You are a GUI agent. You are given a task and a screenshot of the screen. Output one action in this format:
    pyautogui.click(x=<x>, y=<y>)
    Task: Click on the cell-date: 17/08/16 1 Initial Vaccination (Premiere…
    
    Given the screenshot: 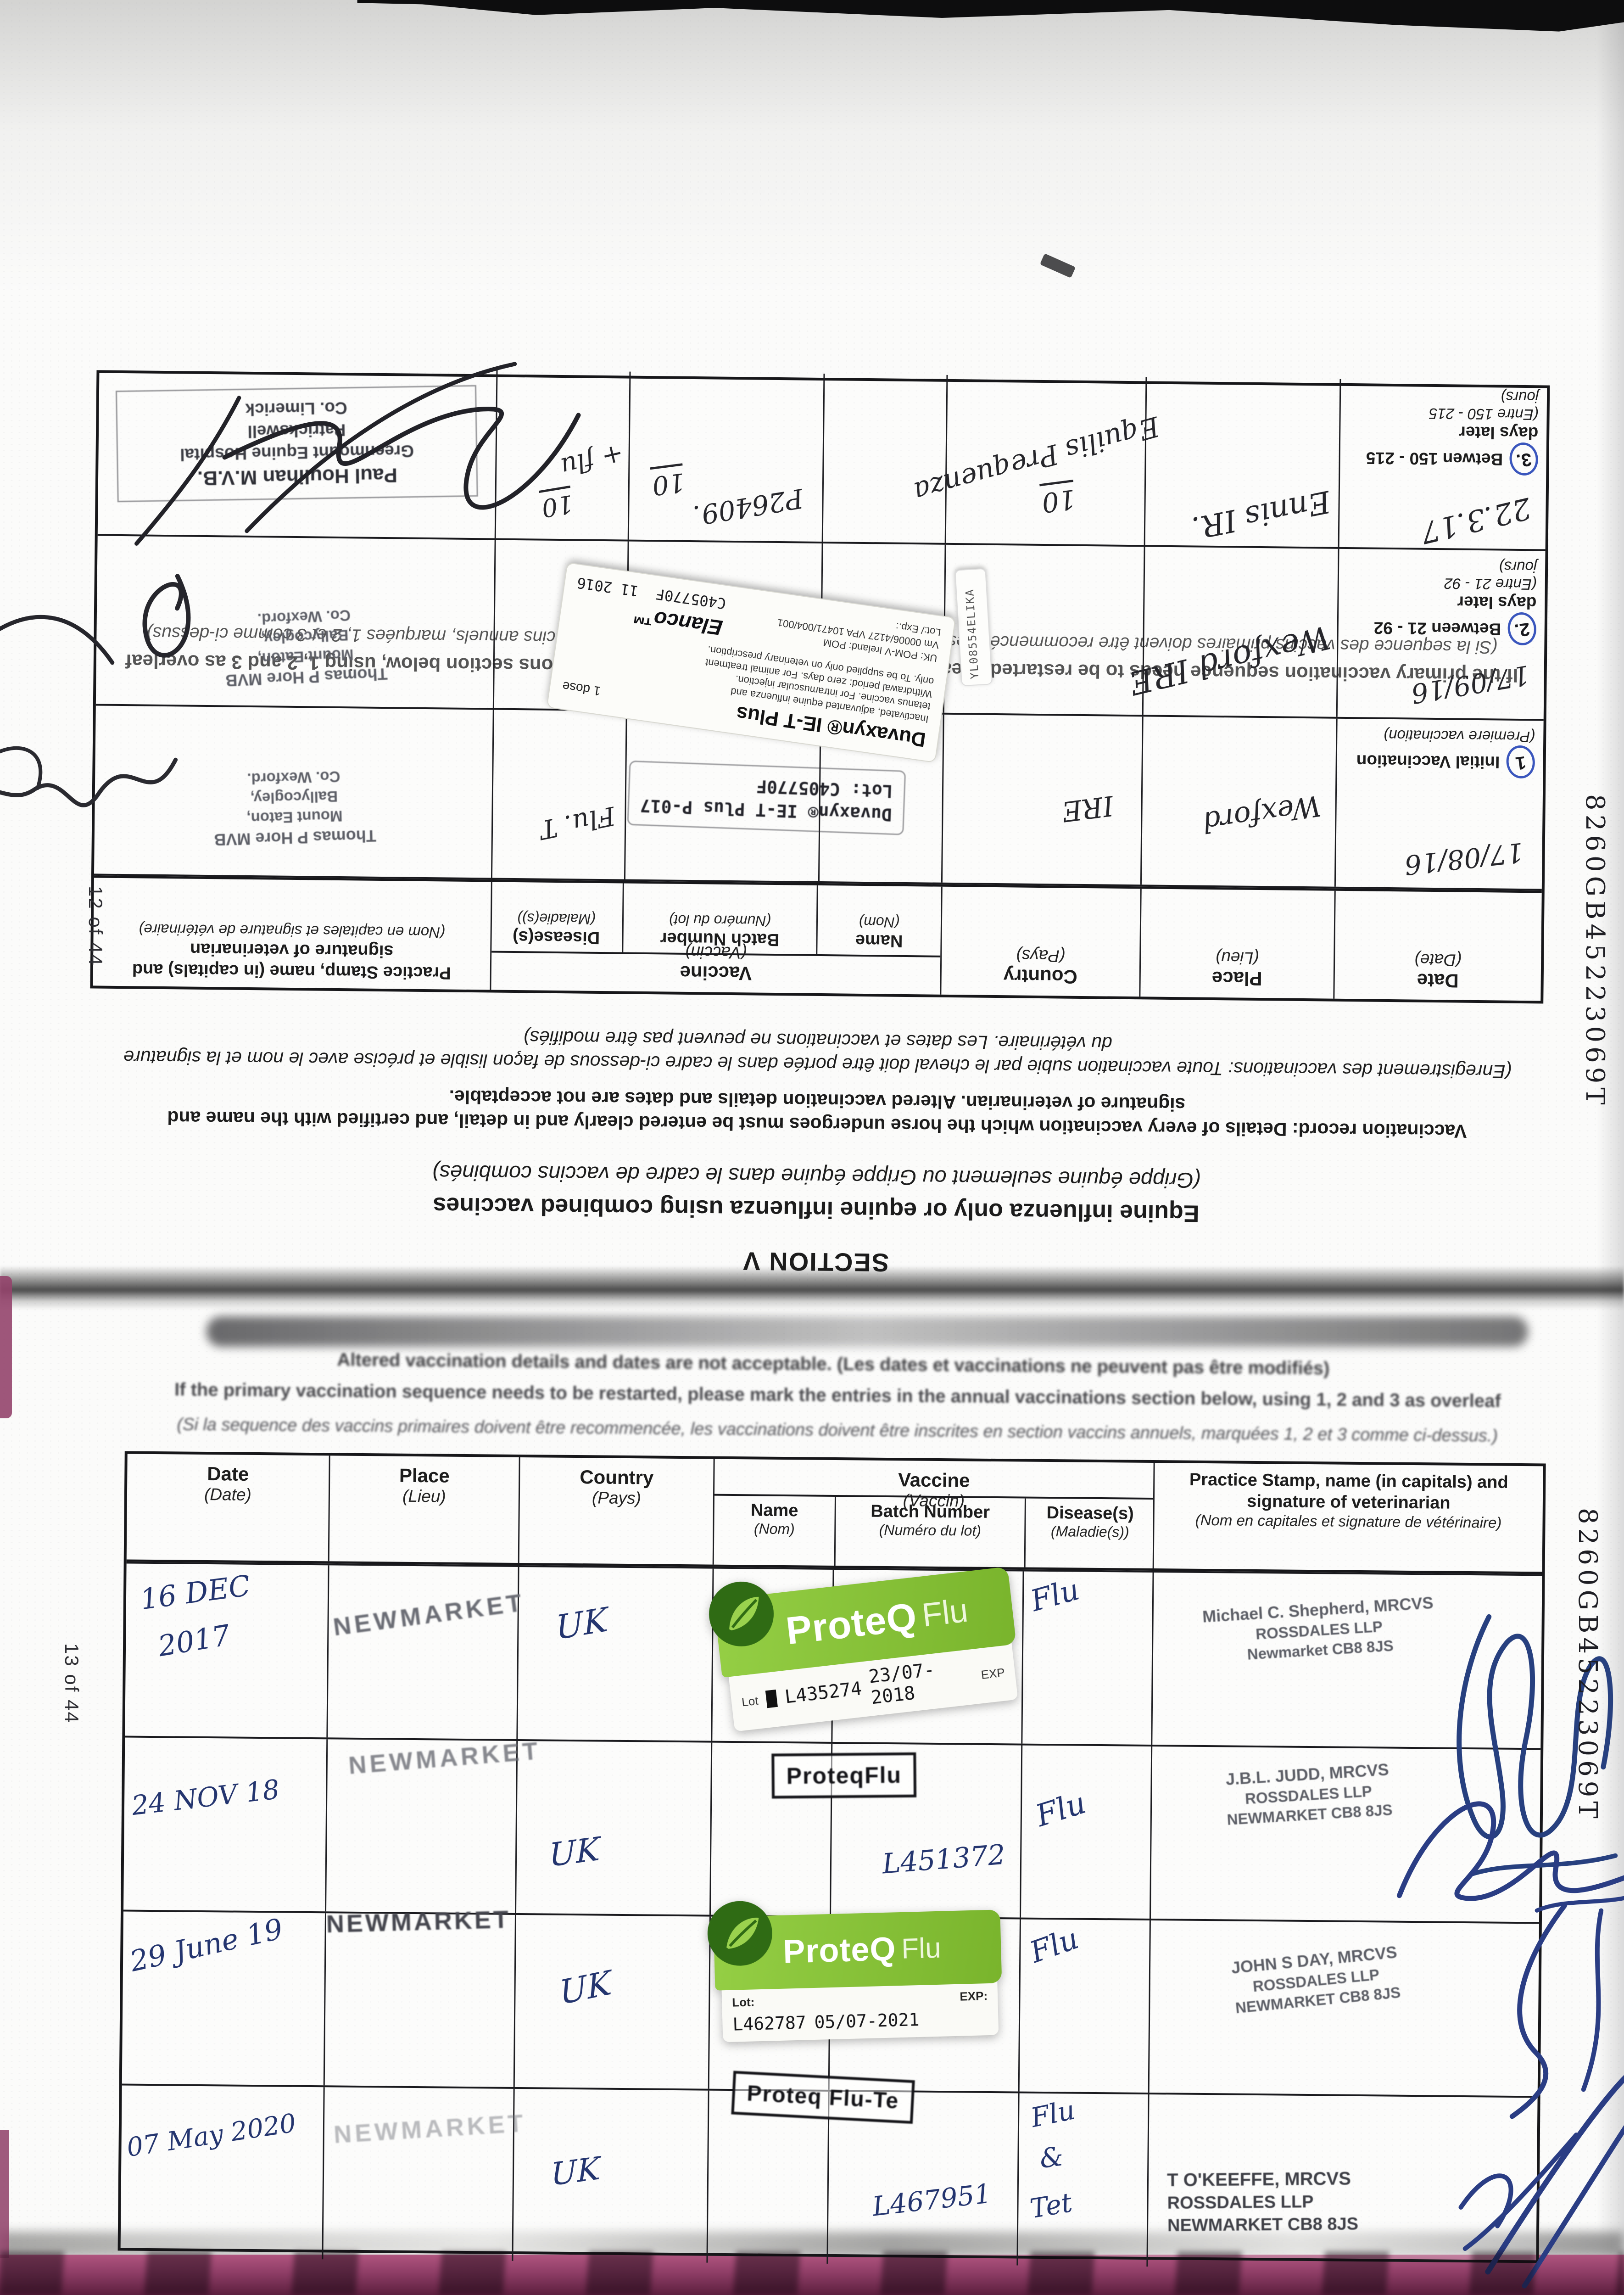 What is the action you would take?
    pyautogui.click(x=1440, y=804)
    